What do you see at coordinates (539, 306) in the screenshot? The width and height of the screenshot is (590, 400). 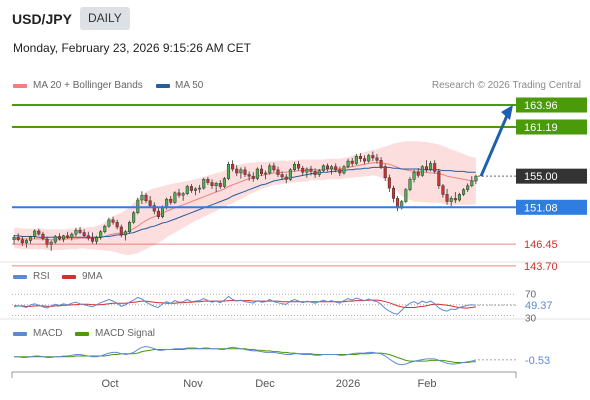 I see `rsi-current-label: 49.37` at bounding box center [539, 306].